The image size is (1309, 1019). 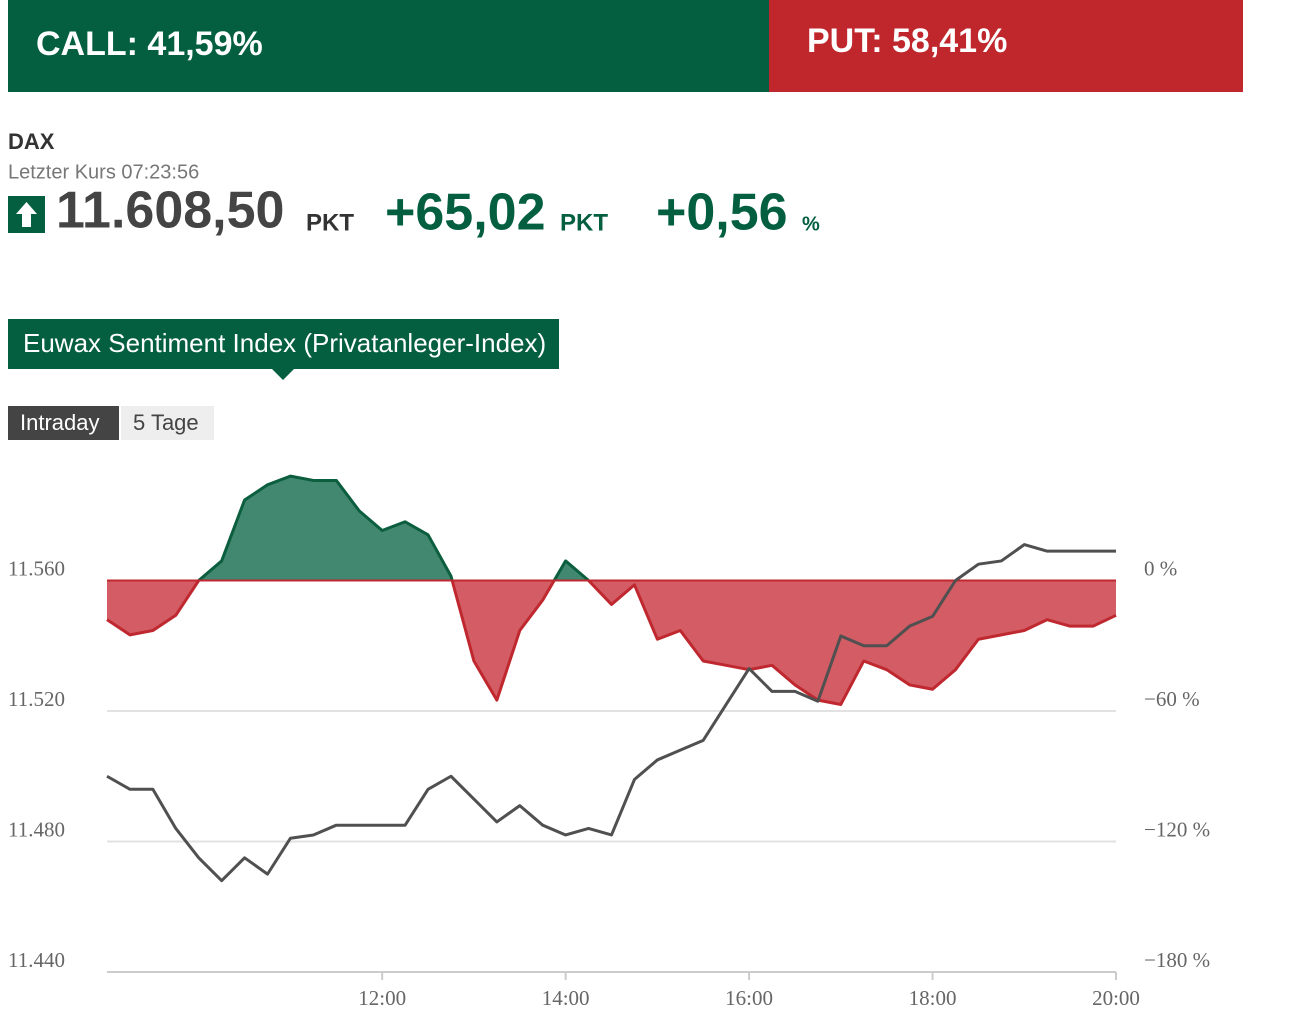 I want to click on x-tick-label: 18:00, so click(x=933, y=998).